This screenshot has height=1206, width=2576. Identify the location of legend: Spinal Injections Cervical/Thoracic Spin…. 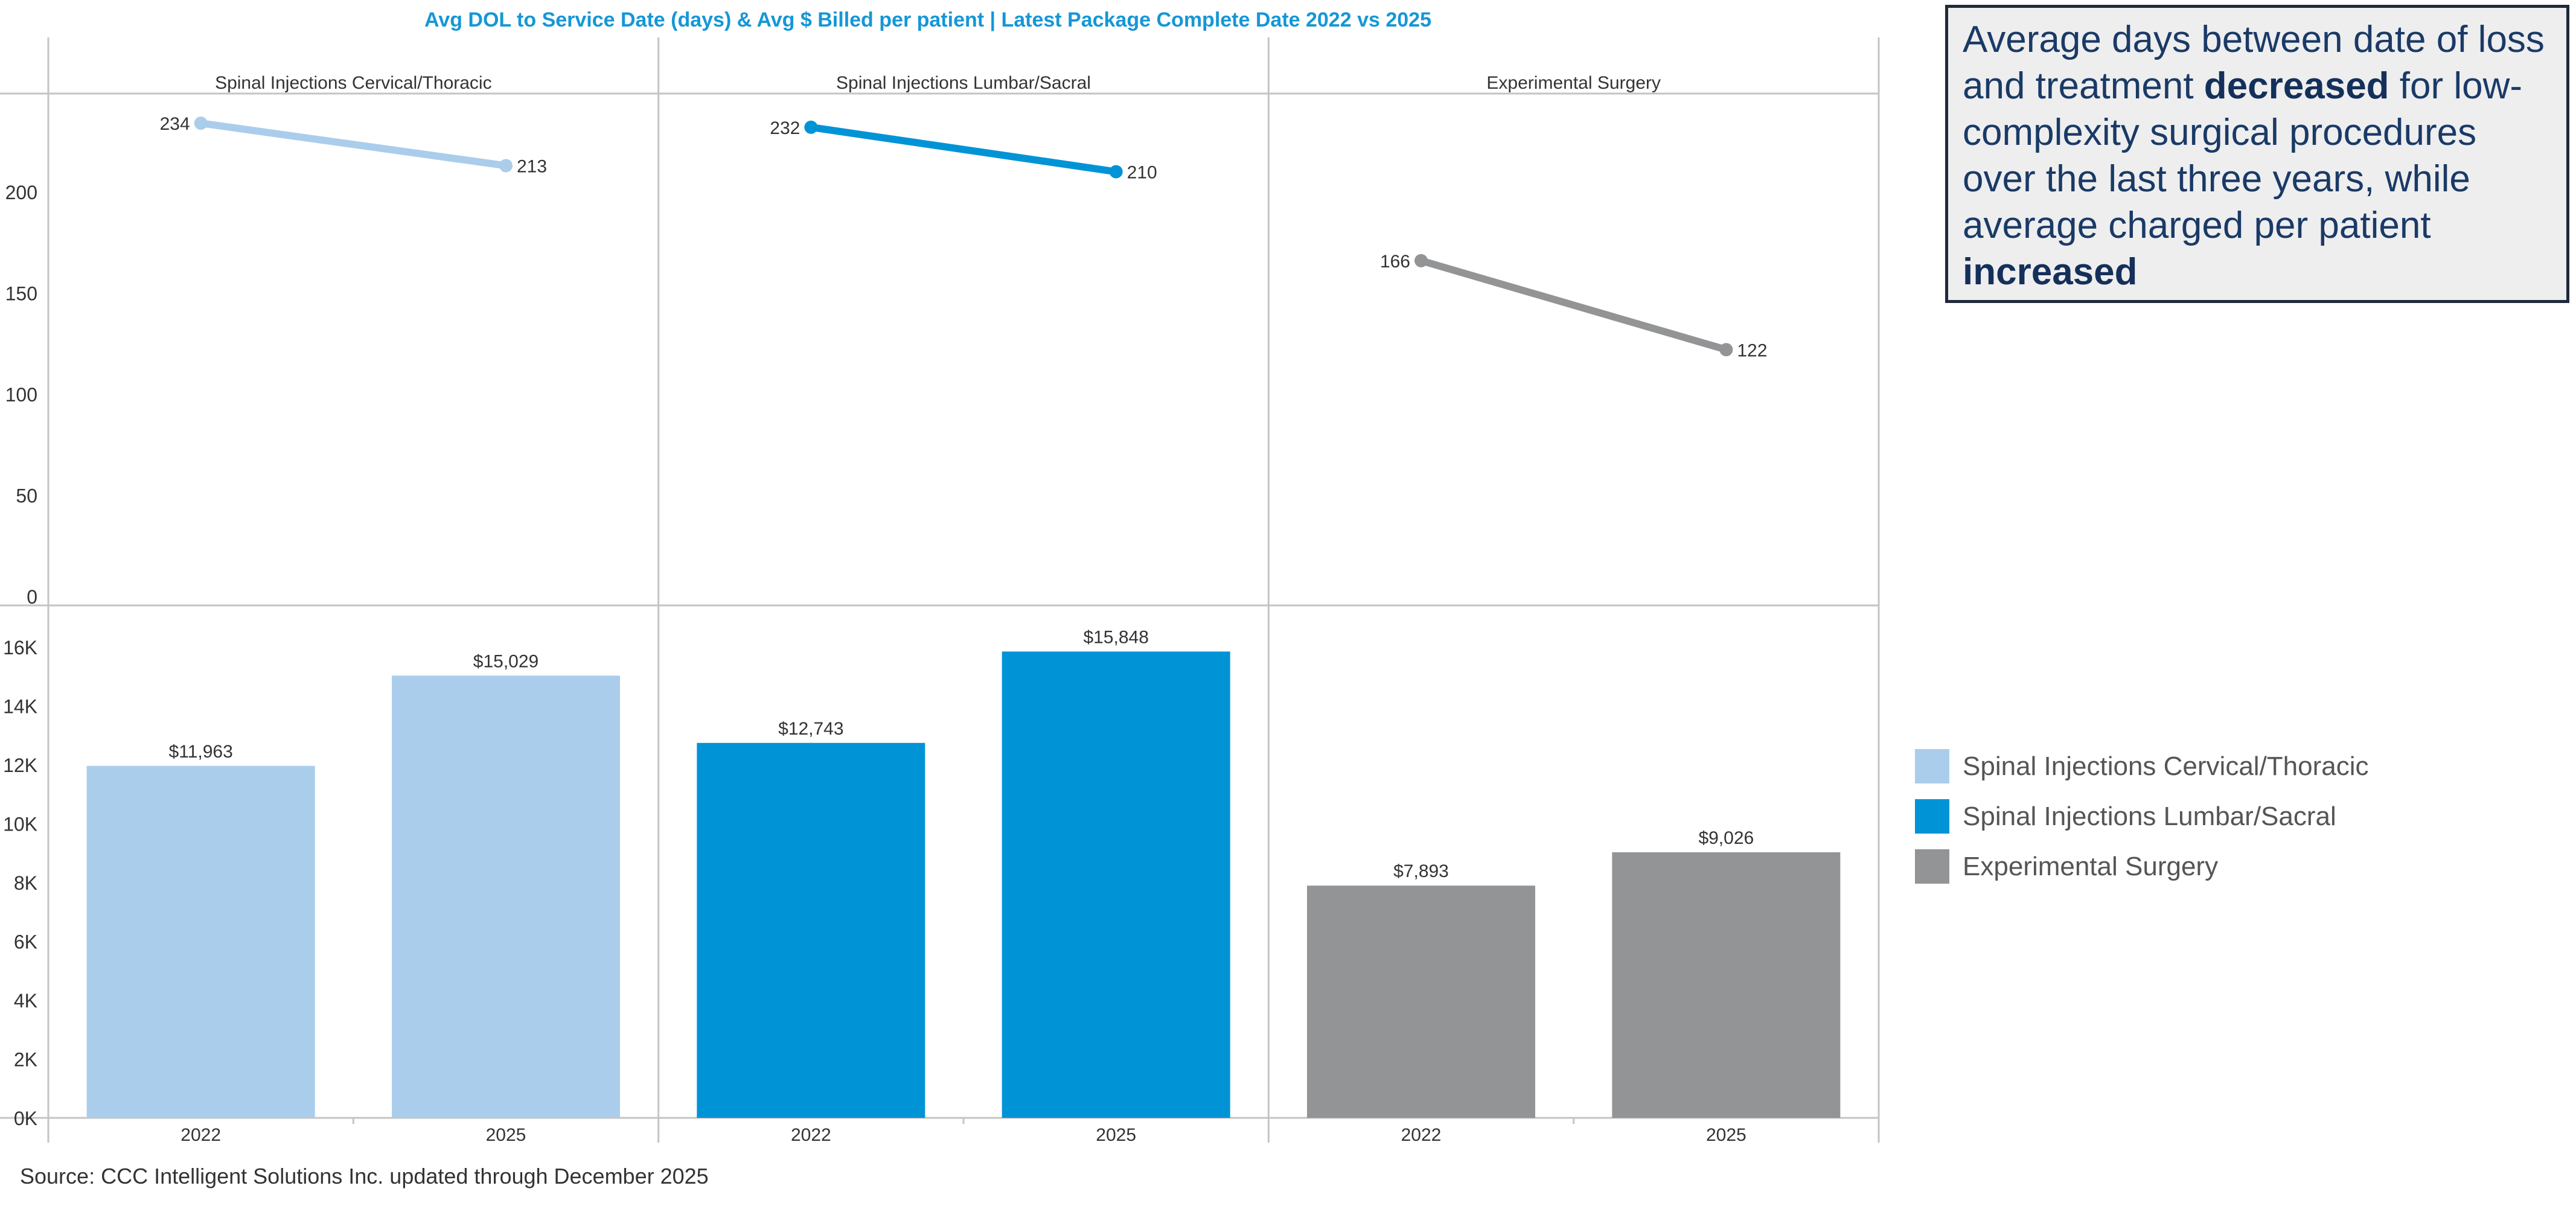
(2142, 817).